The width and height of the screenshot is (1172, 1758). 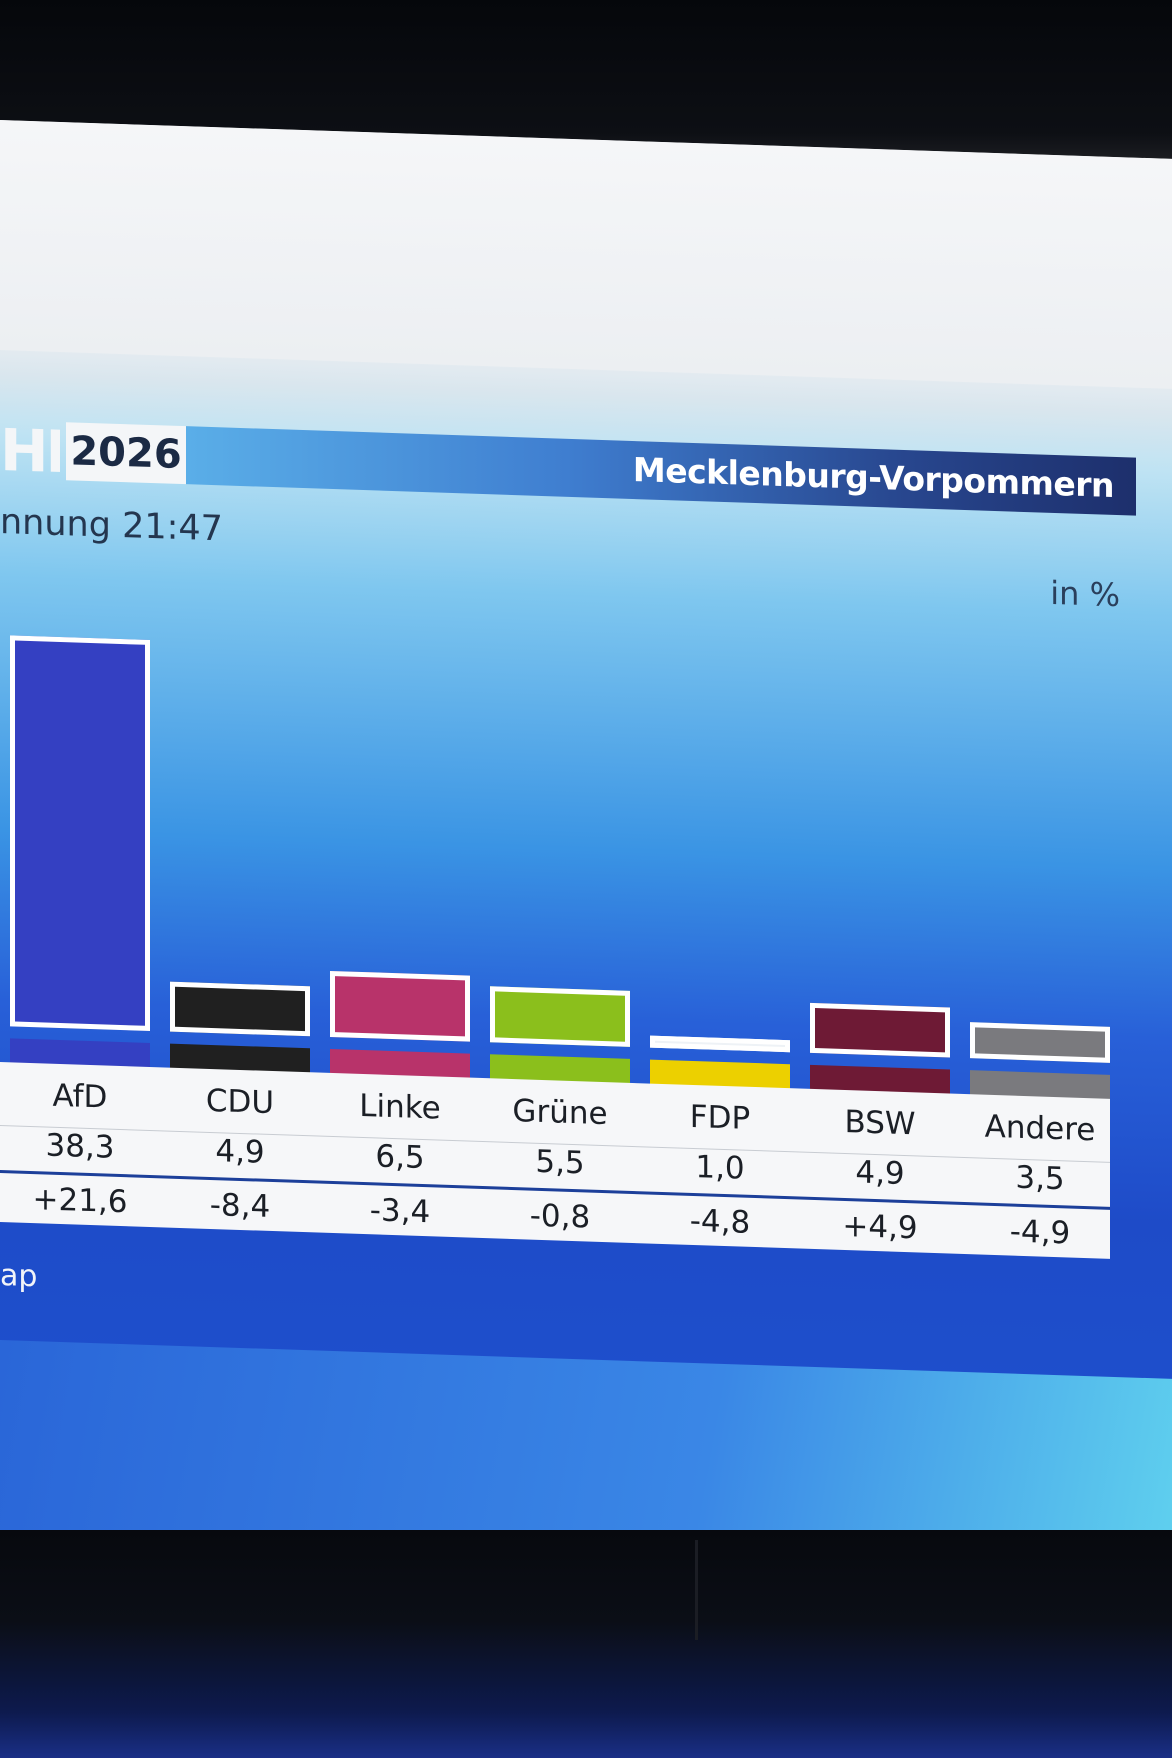 I want to click on change-value: -4,9, so click(x=1040, y=1232).